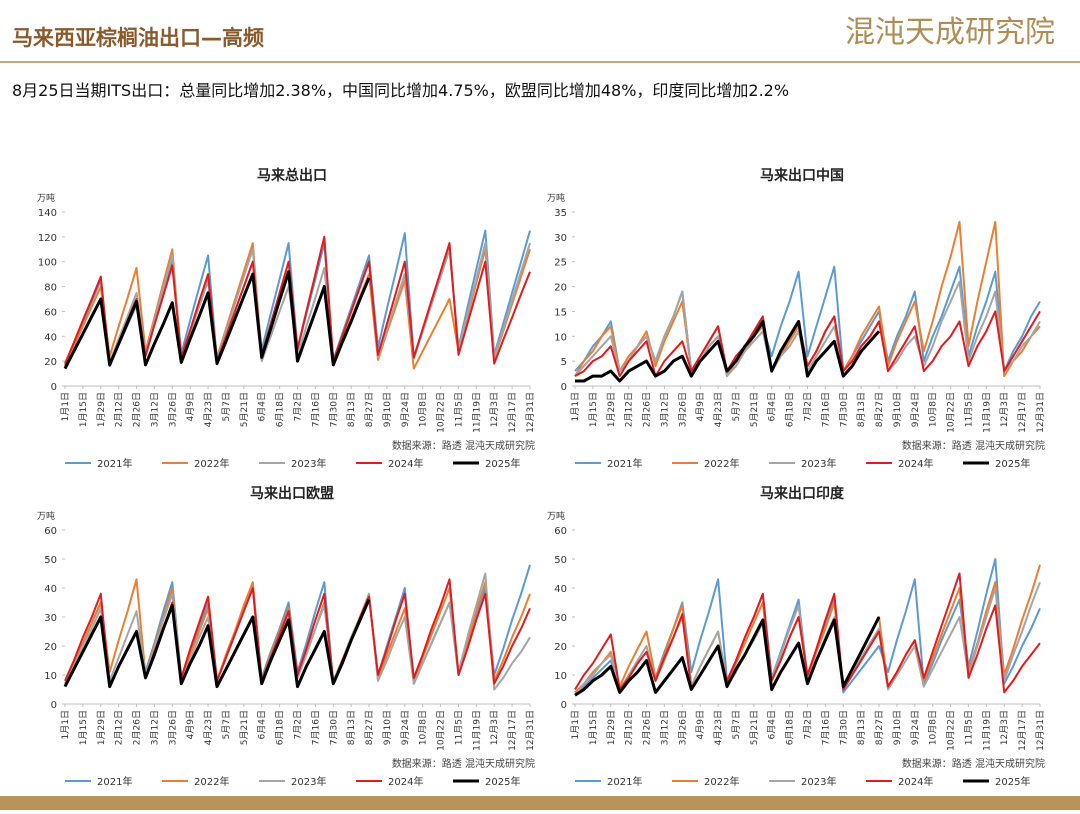 The height and width of the screenshot is (814, 1080). What do you see at coordinates (556, 516) in the screenshot?
I see `y-unit: 万吨` at bounding box center [556, 516].